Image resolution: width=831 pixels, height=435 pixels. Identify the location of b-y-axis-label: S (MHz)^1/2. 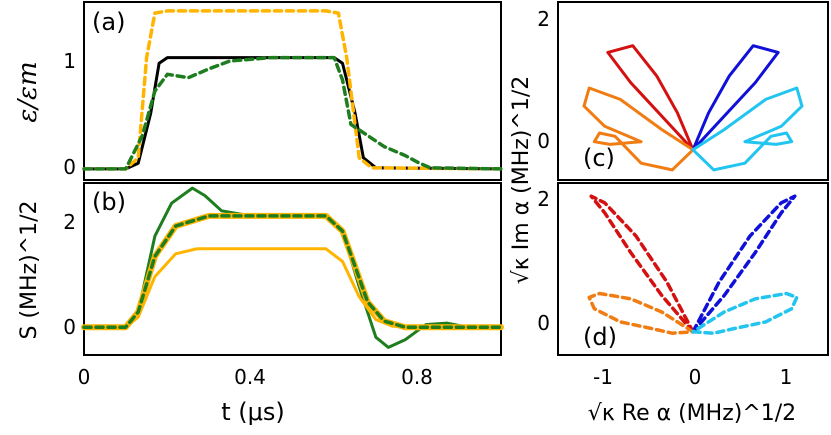
(29, 269).